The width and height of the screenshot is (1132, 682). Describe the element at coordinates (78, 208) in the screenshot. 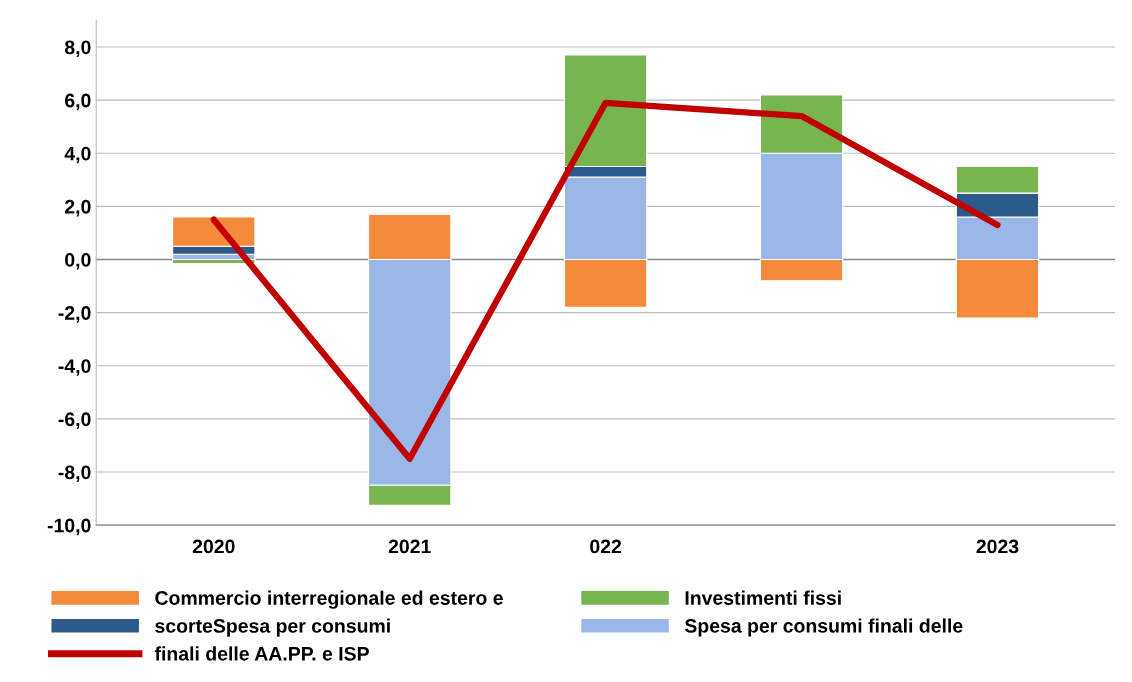

I see `y-tick-label: 2,0` at that location.